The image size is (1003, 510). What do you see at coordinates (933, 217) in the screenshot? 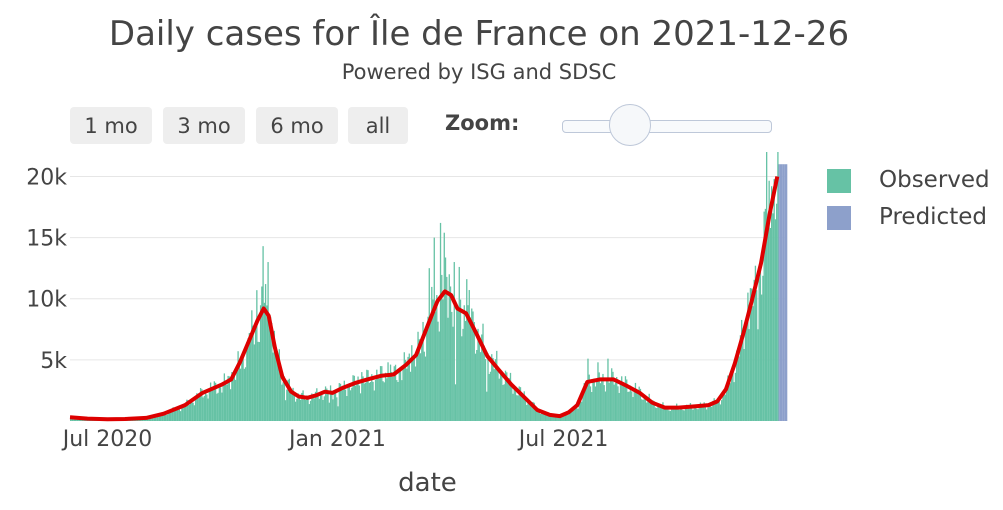
I see `legend-label-predicted: Predicted` at bounding box center [933, 217].